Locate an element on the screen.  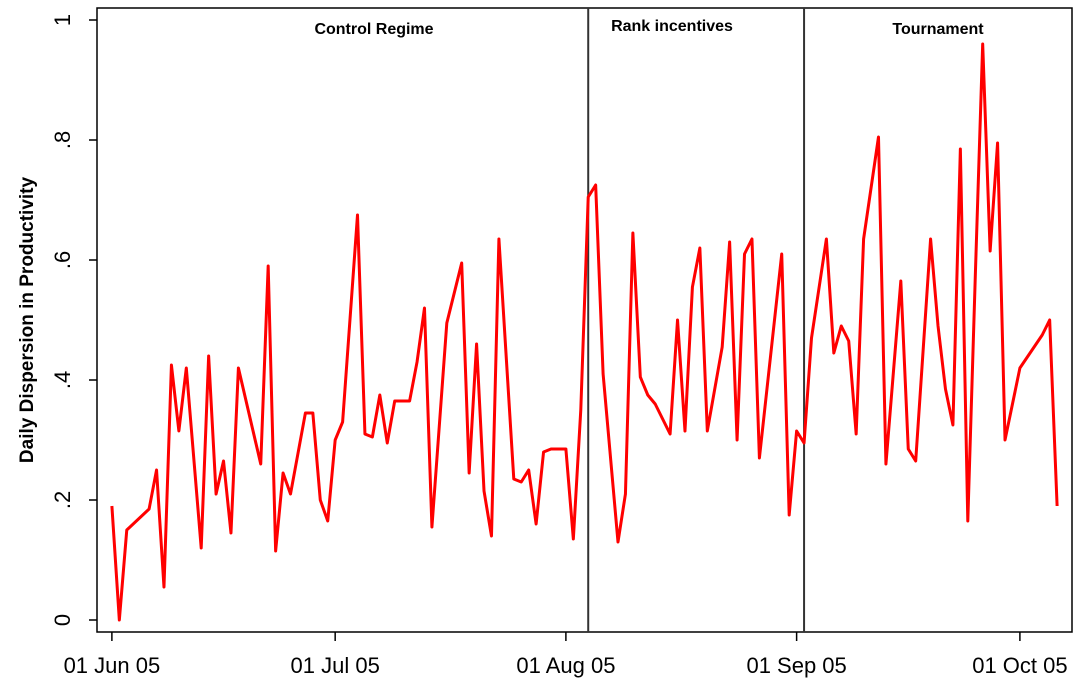
x-tick-label: 01 Sep 05 is located at coordinates (796, 665).